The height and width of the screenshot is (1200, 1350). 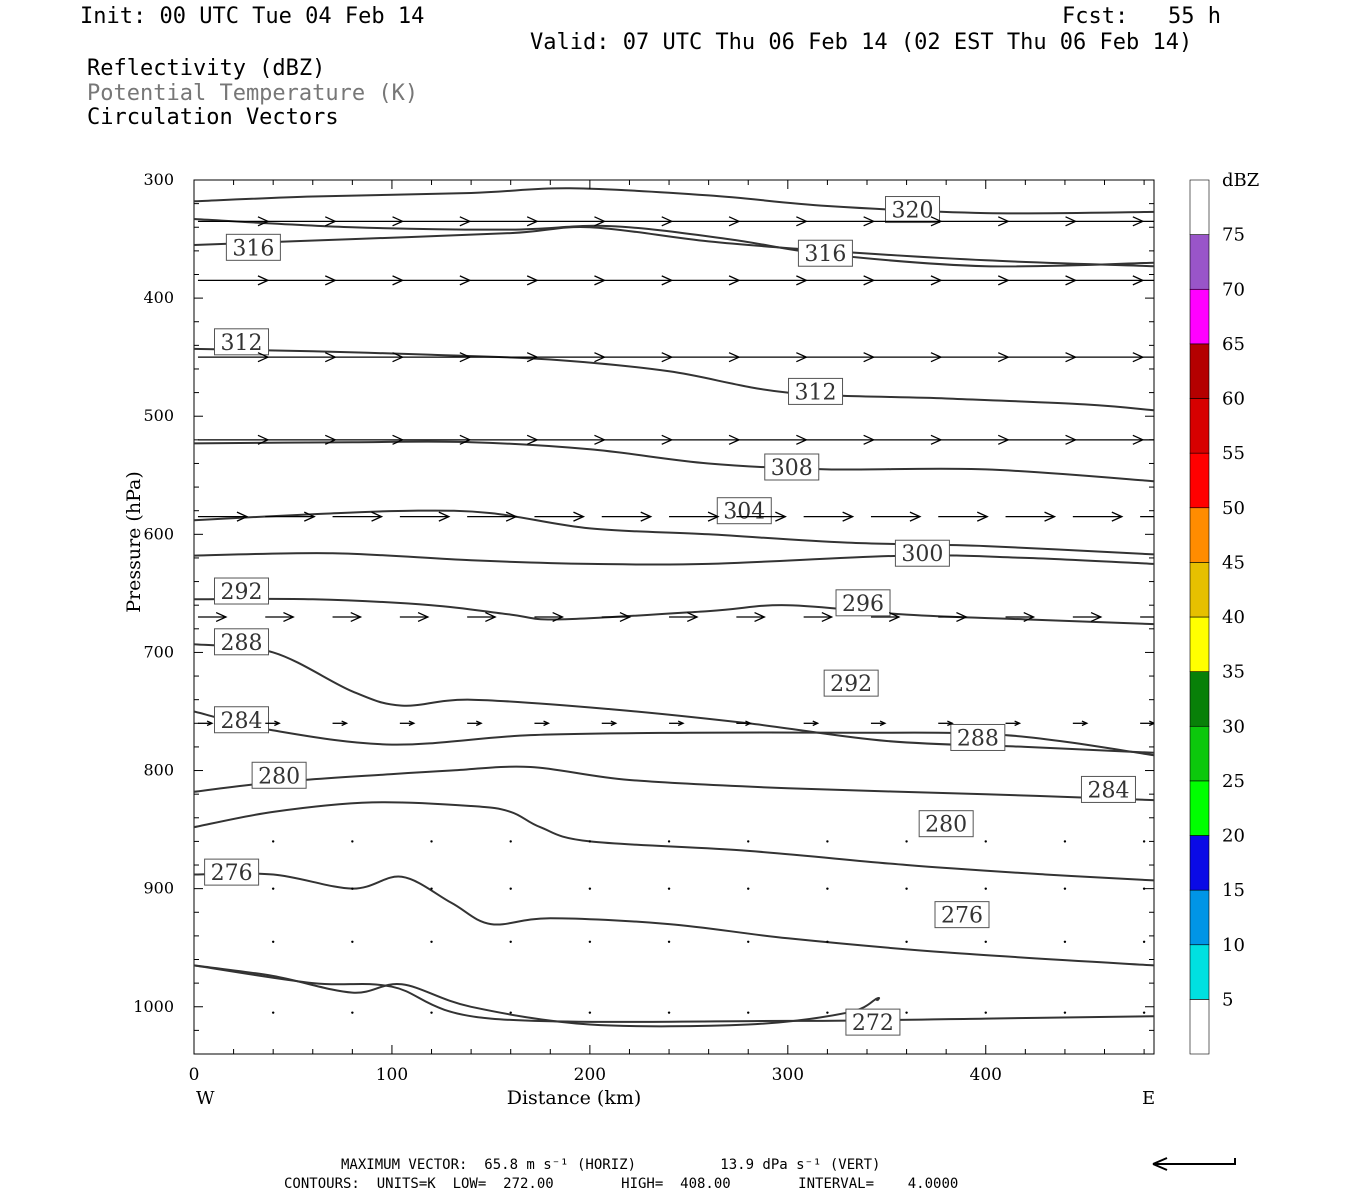 I want to click on svg-text: 296, so click(x=863, y=604).